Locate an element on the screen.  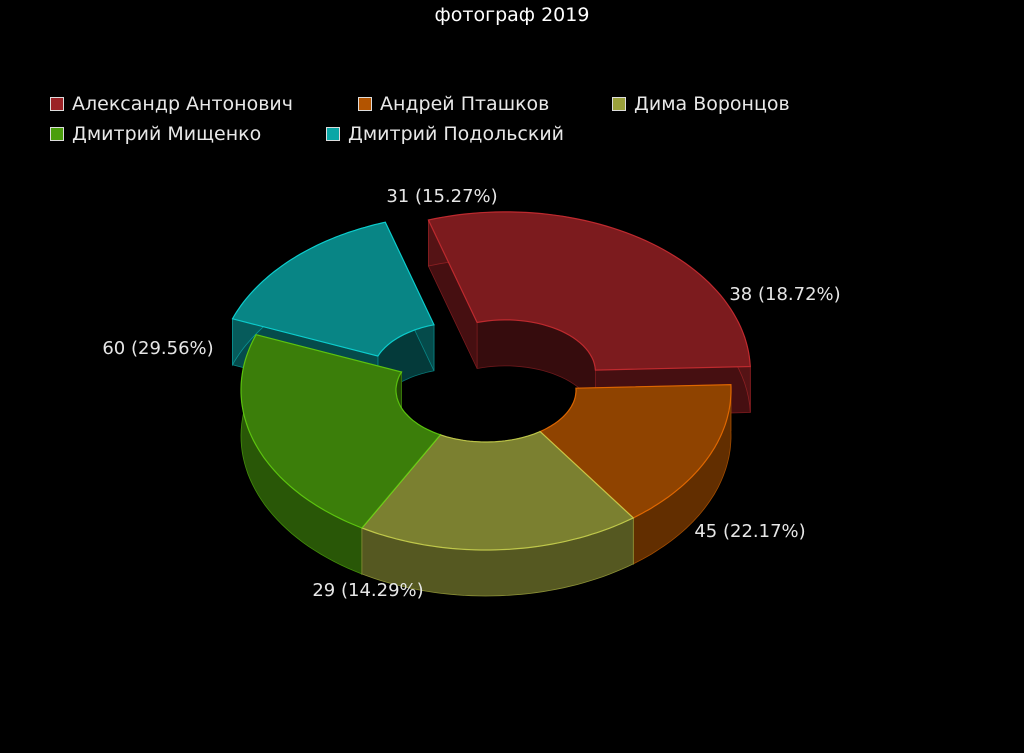
data-label: 38 (18.72%) is located at coordinates (784, 294).